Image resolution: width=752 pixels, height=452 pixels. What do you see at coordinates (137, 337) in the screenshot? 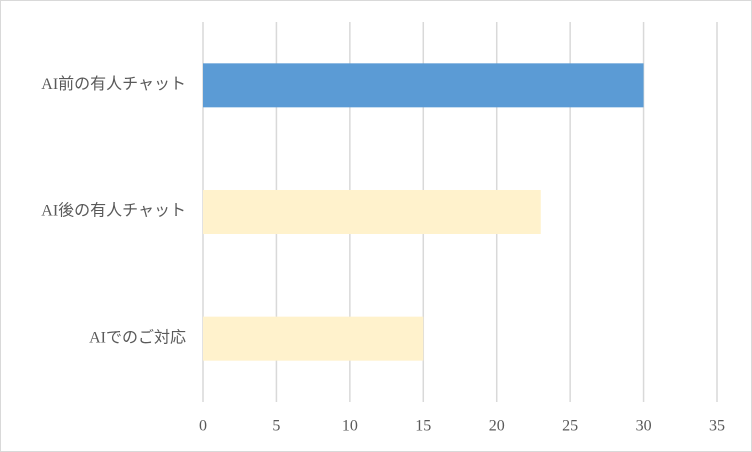
I see `y-tick-label: AIでのご対応` at bounding box center [137, 337].